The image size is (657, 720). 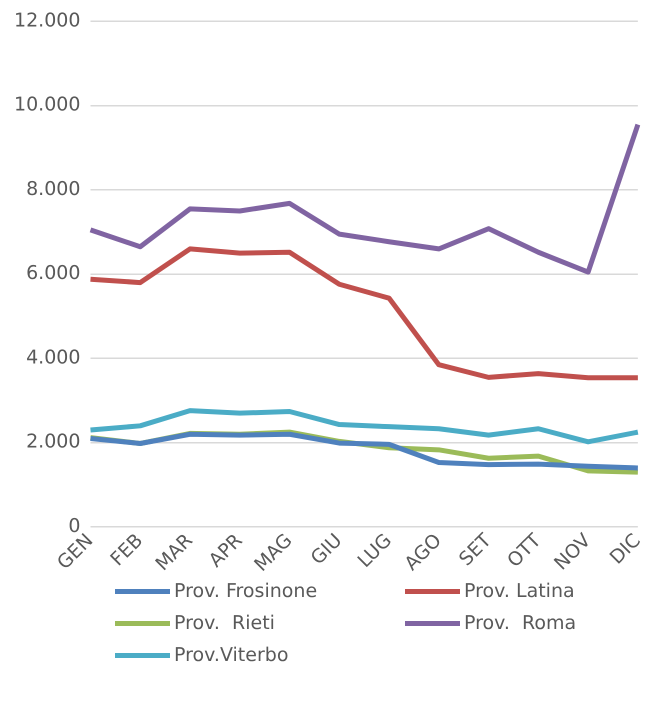 I want to click on y-tick-label: 2.000, so click(x=53, y=441).